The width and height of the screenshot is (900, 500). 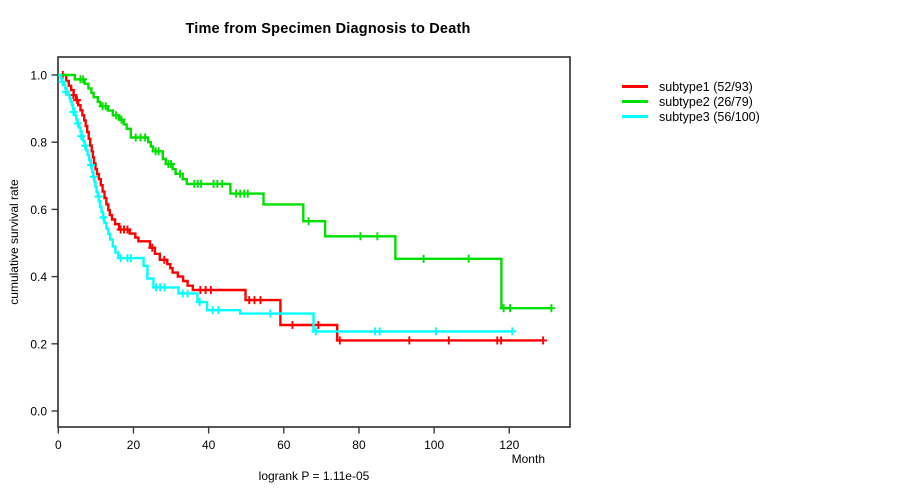 I want to click on x-tick-label: 0, so click(x=58, y=445).